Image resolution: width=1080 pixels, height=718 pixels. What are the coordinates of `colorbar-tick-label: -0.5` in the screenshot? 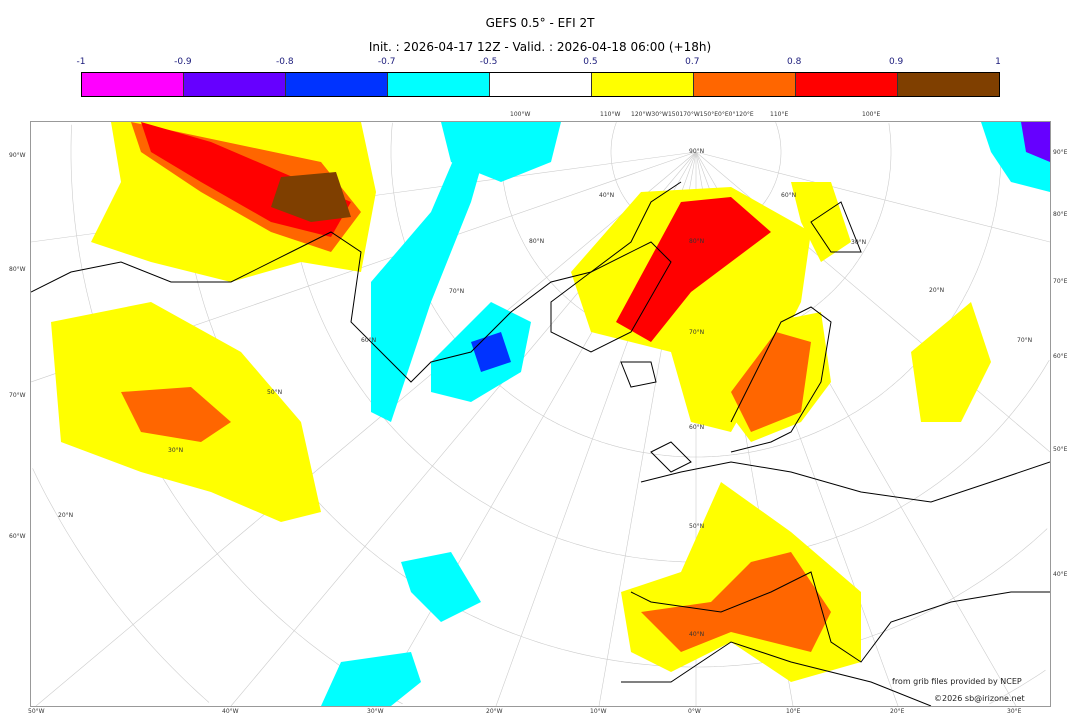 It's located at (488, 62).